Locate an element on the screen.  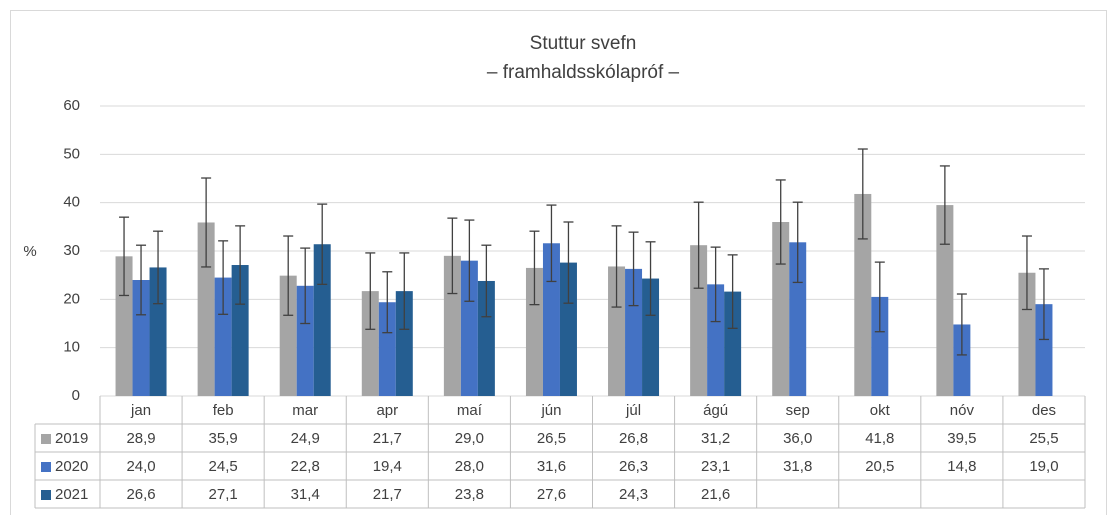
table-cell: 26,8 is located at coordinates (633, 438).